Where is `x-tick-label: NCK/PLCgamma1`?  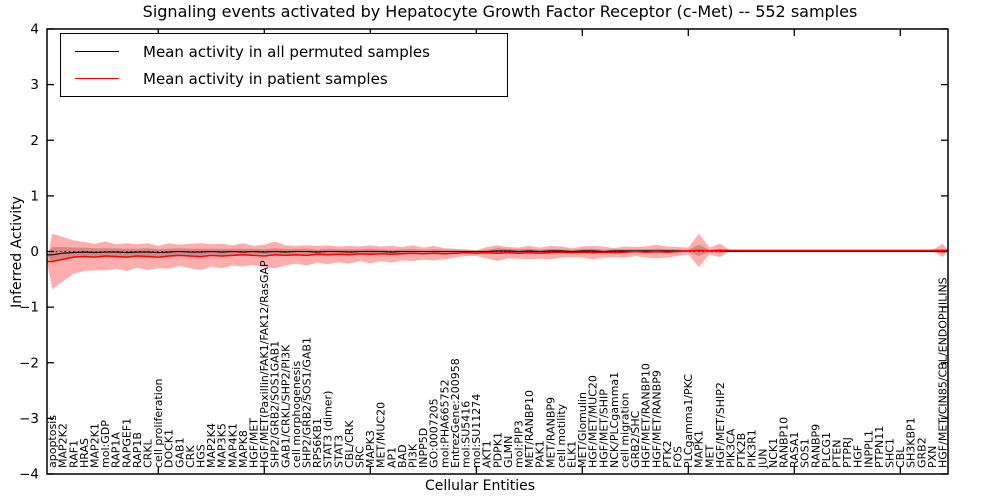 x-tick-label: NCK/PLCgamma1 is located at coordinates (614, 420).